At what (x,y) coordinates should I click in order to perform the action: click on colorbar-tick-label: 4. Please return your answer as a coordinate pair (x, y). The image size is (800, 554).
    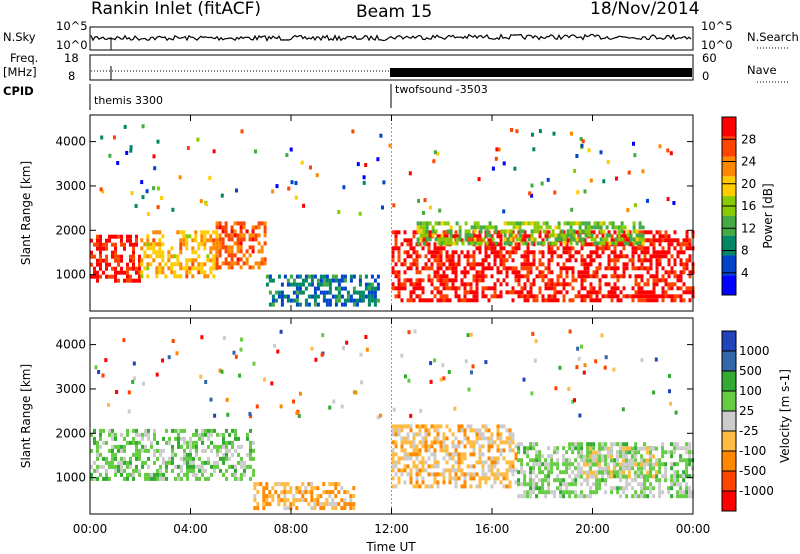
    Looking at the image, I should click on (745, 273).